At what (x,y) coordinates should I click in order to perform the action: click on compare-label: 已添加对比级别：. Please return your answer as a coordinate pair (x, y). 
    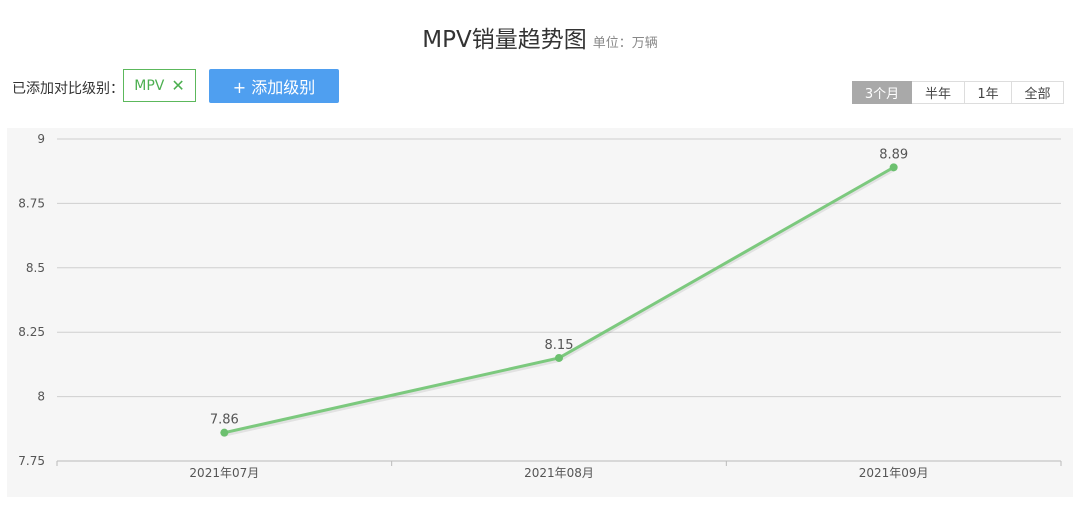
    Looking at the image, I should click on (68, 89).